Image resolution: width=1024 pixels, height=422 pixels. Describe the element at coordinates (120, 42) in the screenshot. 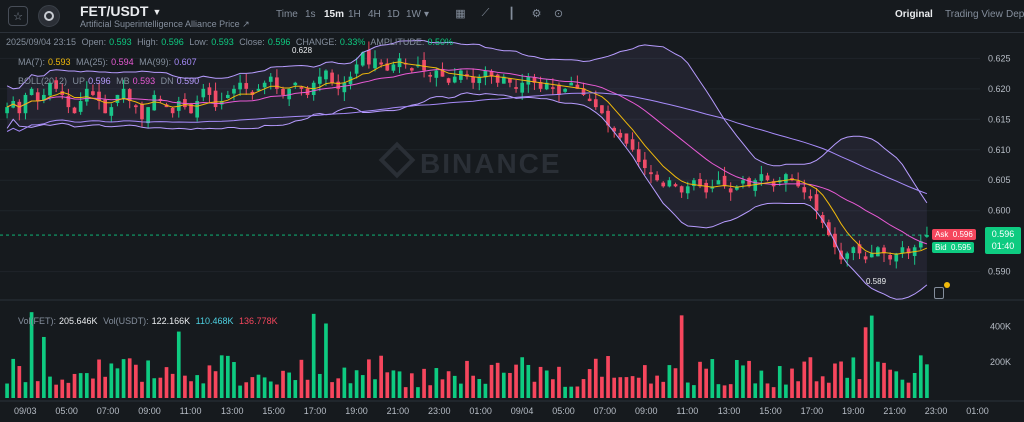

I see `open-value: 0.593` at that location.